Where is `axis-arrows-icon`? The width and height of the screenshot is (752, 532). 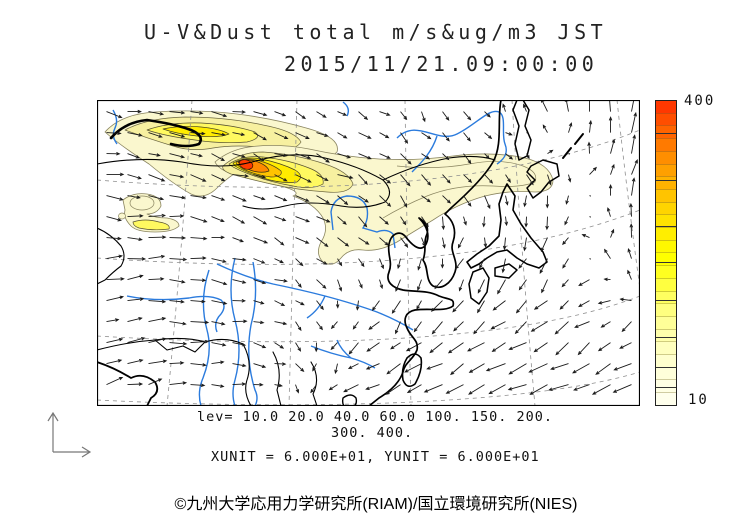
axis-arrows-icon is located at coordinates (69, 434).